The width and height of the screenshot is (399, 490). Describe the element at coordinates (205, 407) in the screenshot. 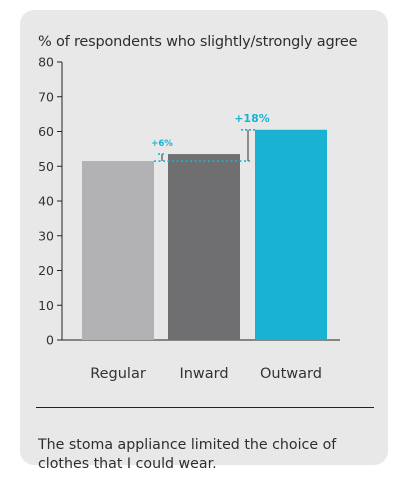

I see `divider-line` at that location.